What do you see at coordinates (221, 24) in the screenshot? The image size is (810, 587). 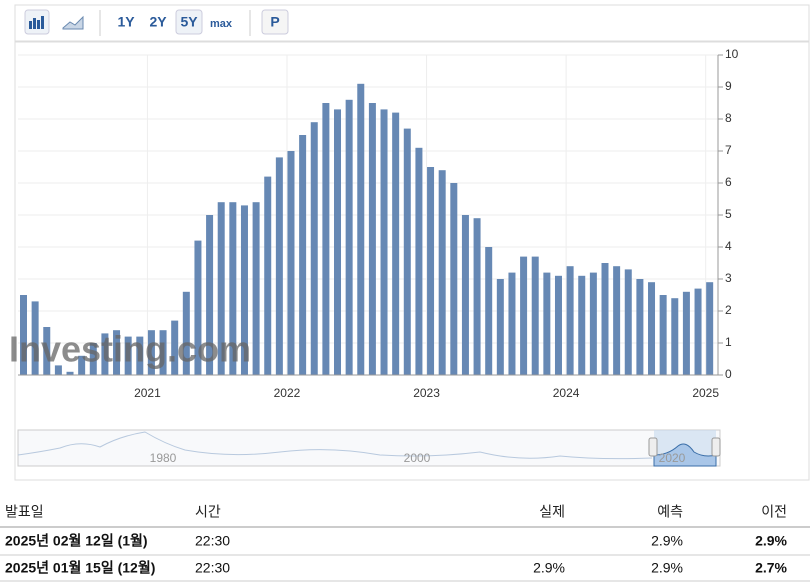 I see `range-button: max` at bounding box center [221, 24].